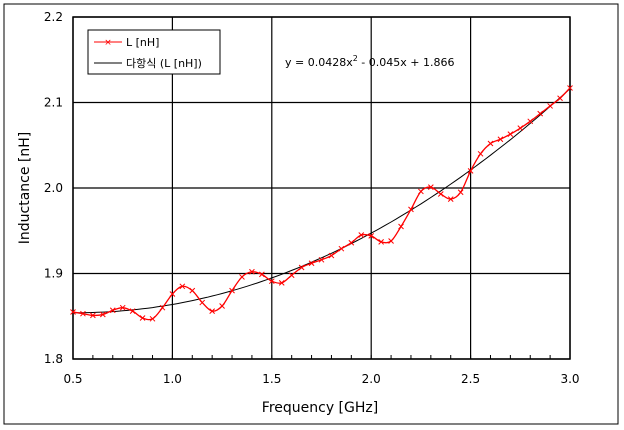 This screenshot has height=430, width=624. Describe the element at coordinates (355, 58) in the screenshot. I see `equation-sup: 2` at that location.